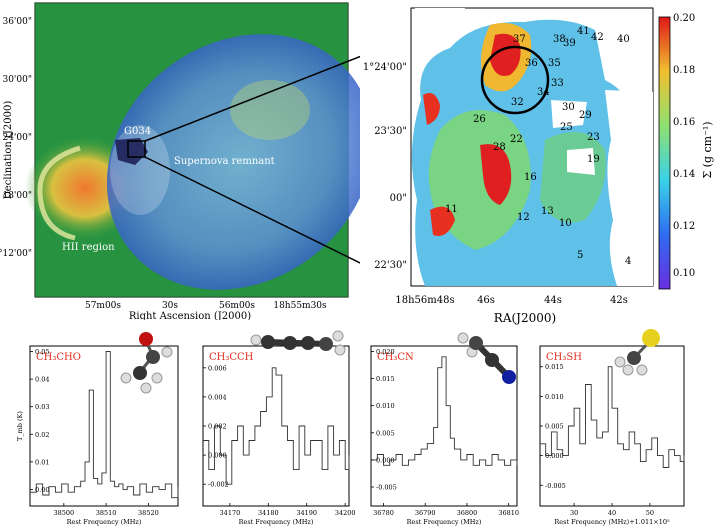 The height and width of the screenshot is (528, 718). What do you see at coordinates (17, 80) in the screenshot?
I see `left-ytick: 30'00"` at bounding box center [17, 80].